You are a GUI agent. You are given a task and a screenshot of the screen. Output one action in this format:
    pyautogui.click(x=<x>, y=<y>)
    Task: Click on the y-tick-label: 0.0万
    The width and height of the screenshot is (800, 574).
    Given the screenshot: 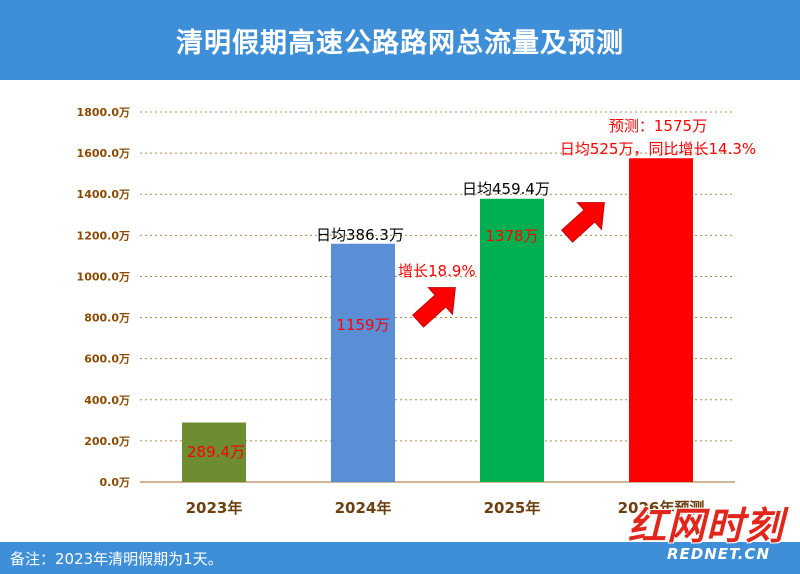 What is the action you would take?
    pyautogui.click(x=115, y=482)
    